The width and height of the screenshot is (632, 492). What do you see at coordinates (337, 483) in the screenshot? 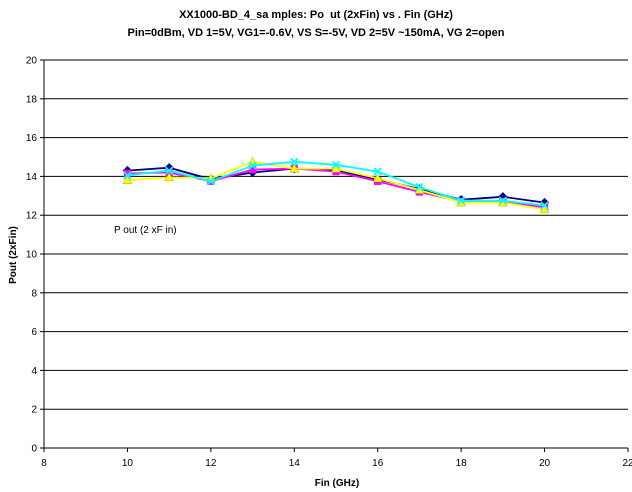
I see `x-axis-label: Fin (GHz)` at bounding box center [337, 483].